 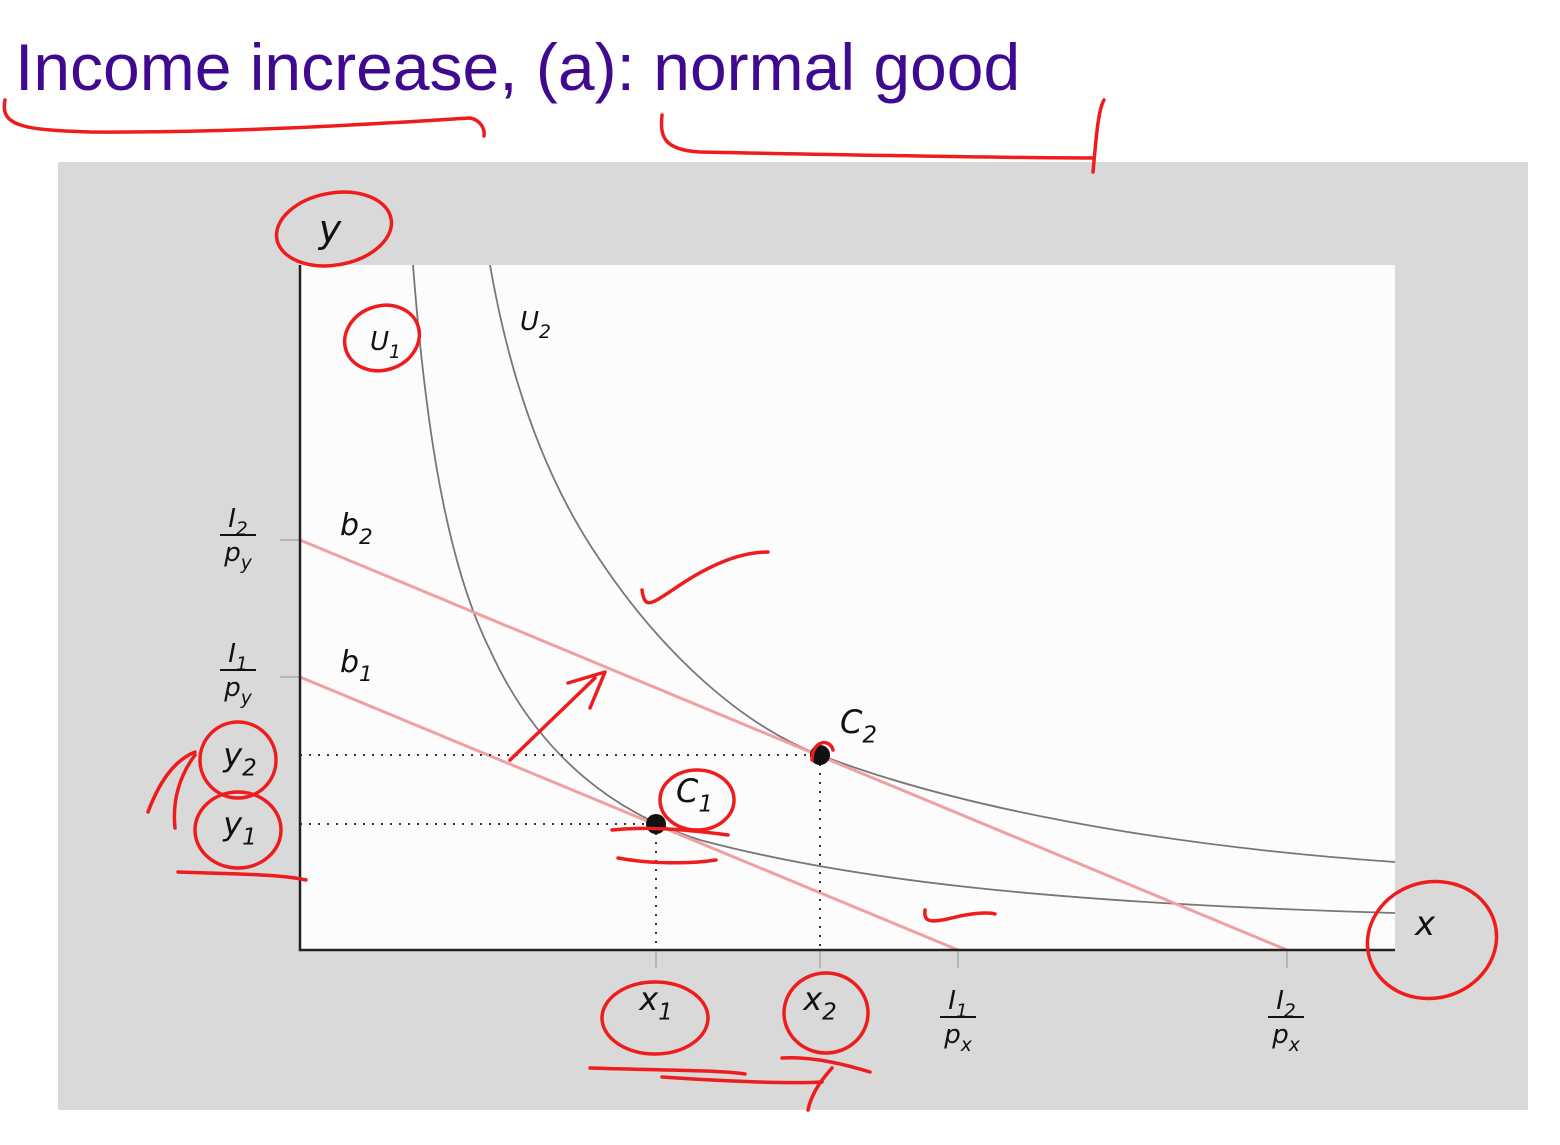 What do you see at coordinates (560, 852) in the screenshot?
I see `guide-lines` at bounding box center [560, 852].